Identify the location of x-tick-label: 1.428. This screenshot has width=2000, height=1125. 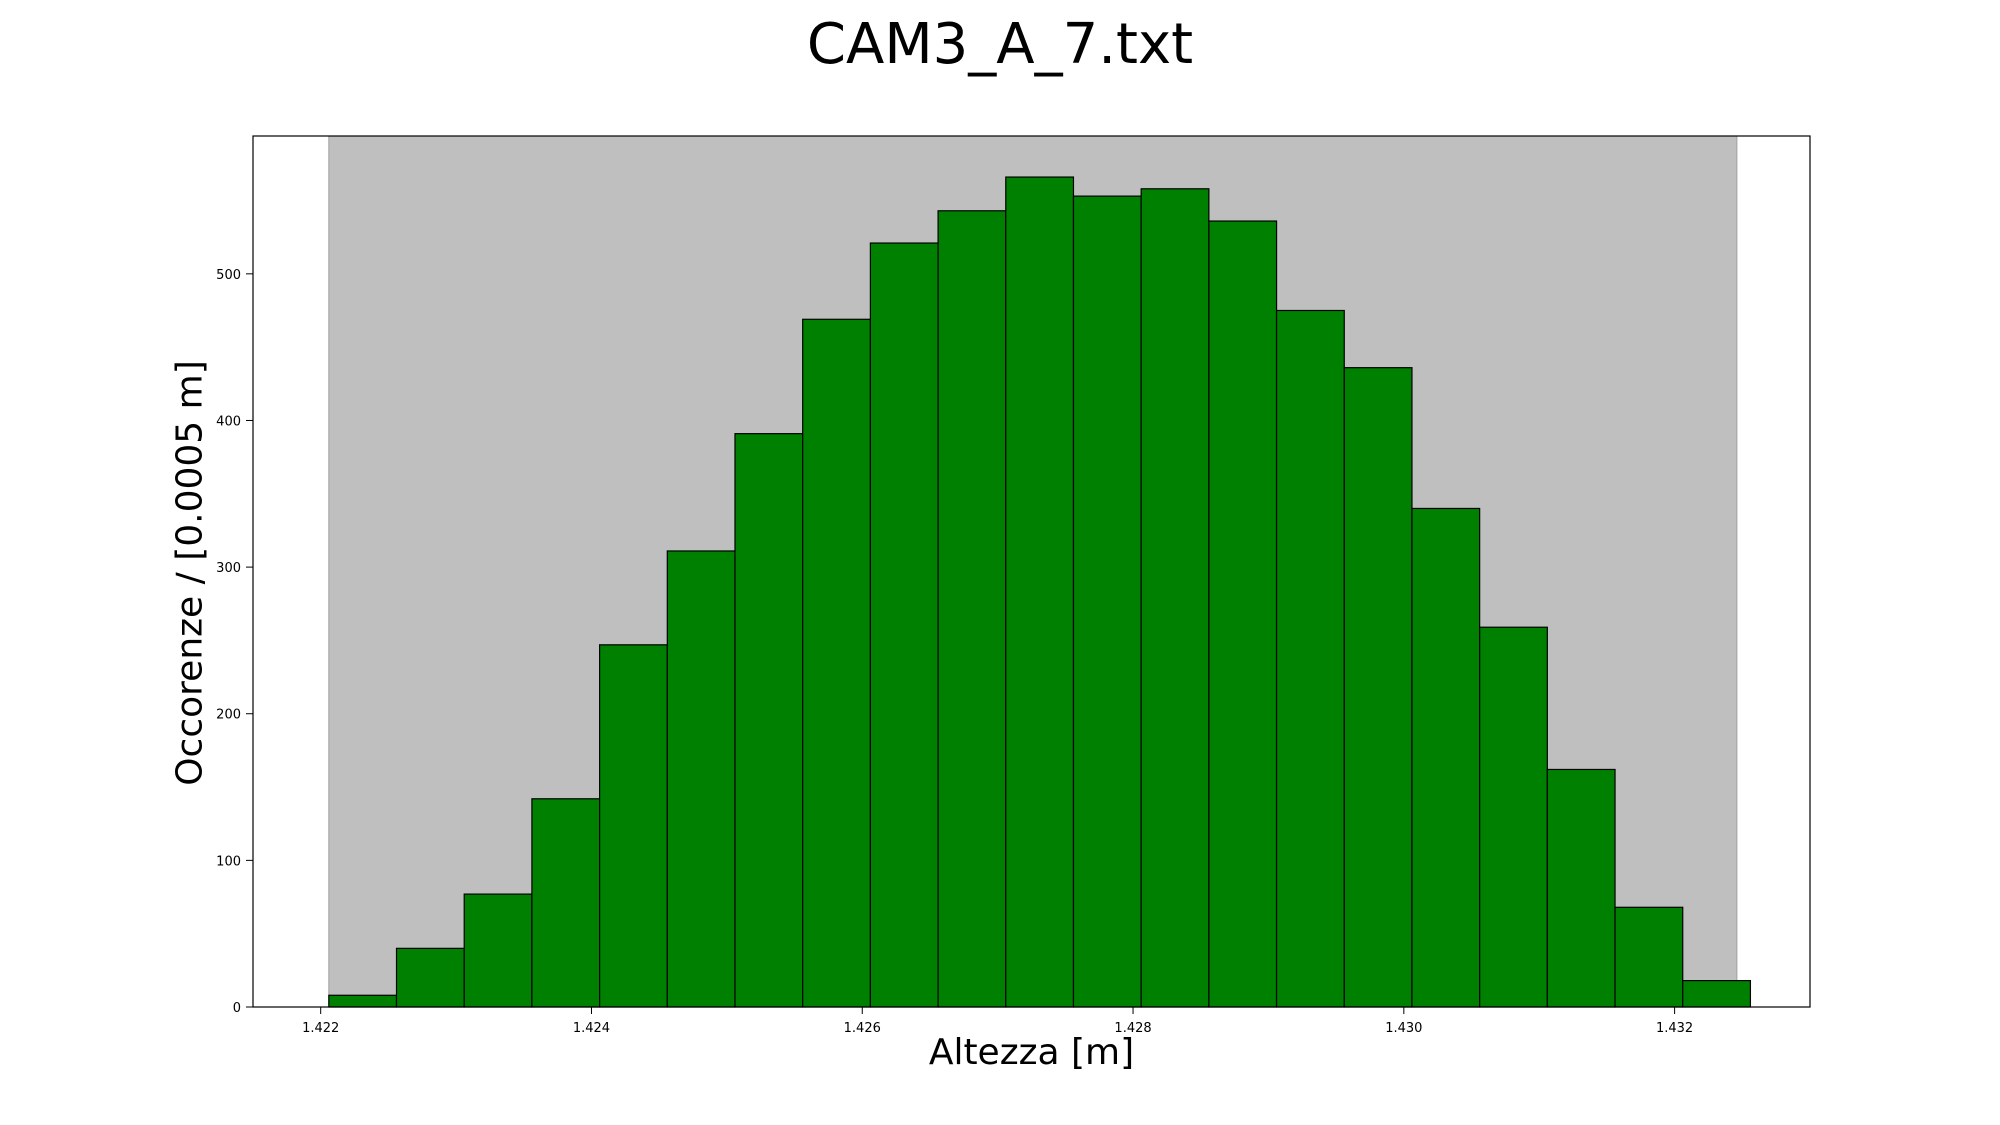
(1132, 1028).